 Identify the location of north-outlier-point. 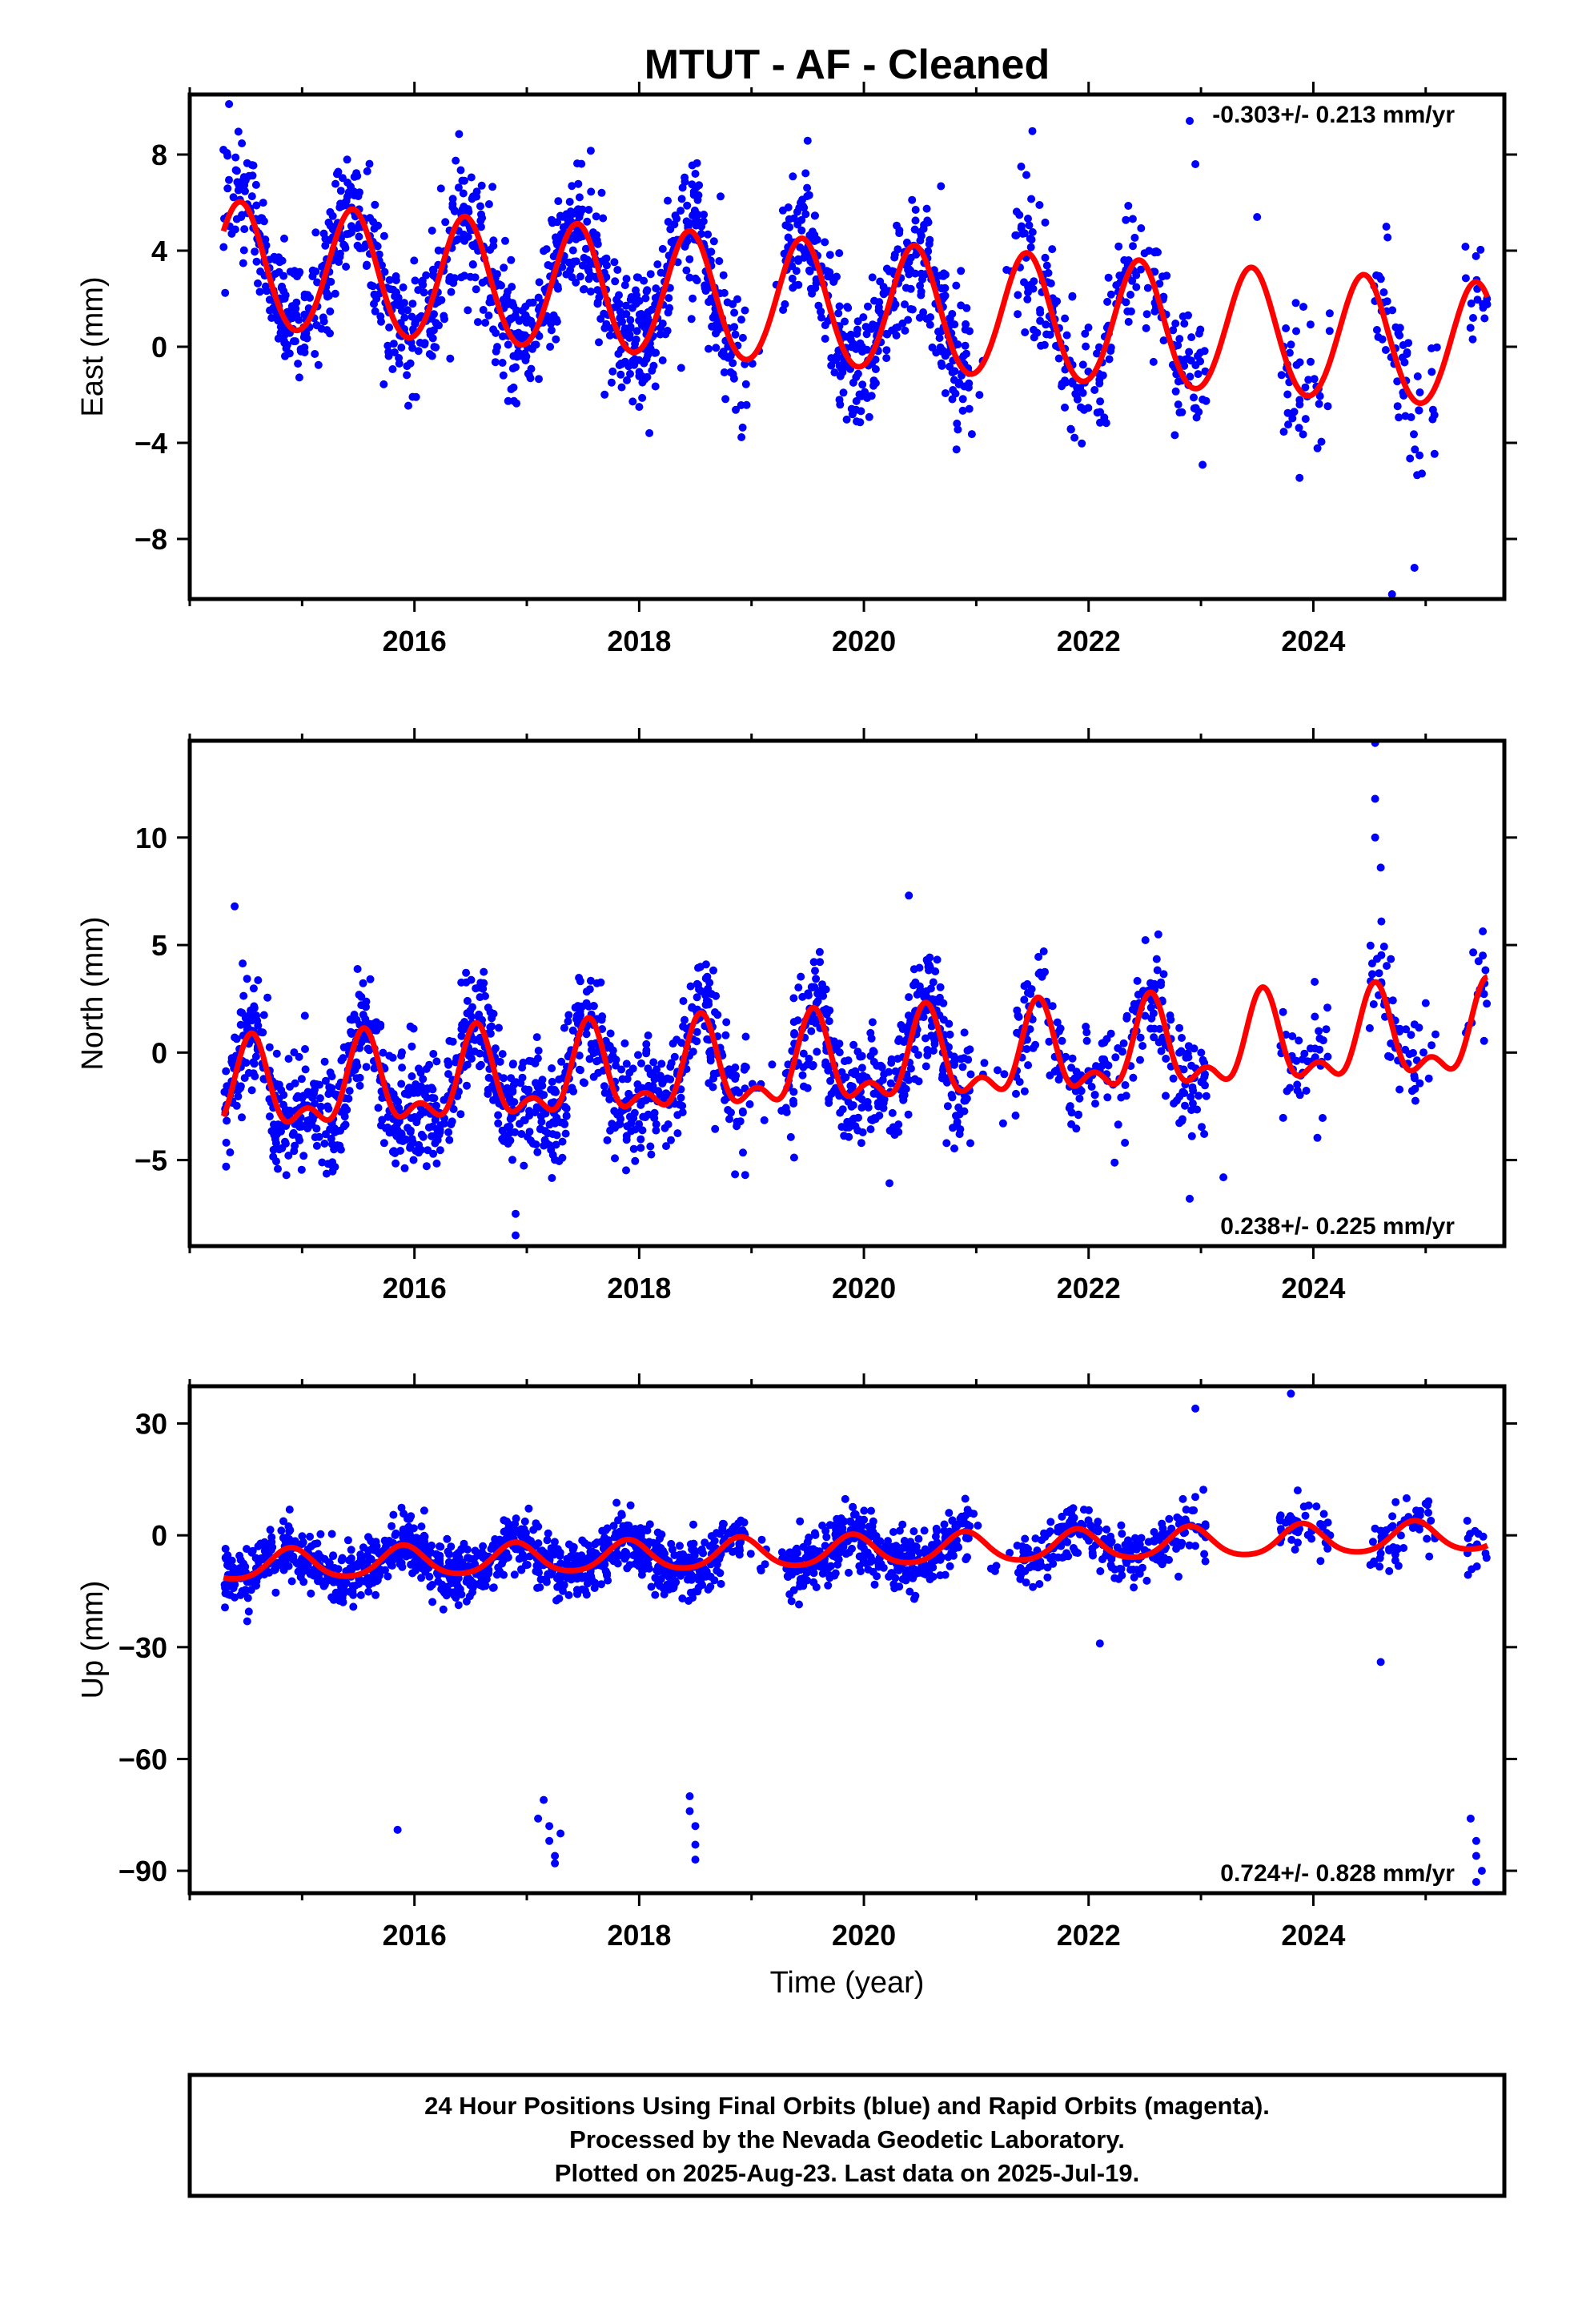
(235, 907).